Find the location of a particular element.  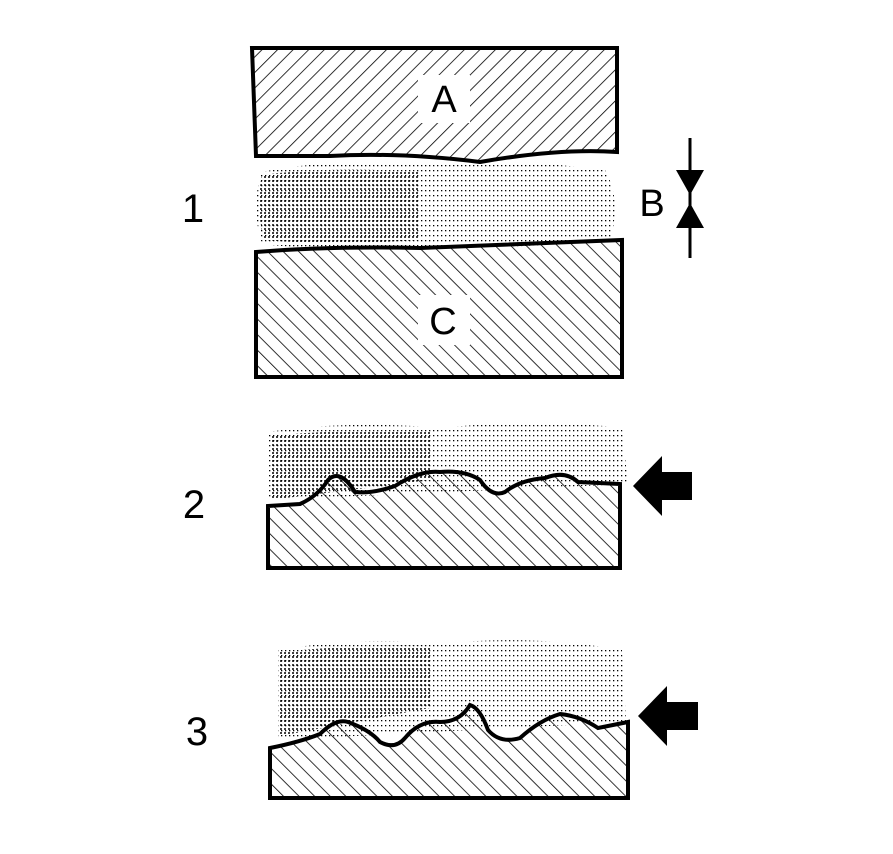

step-2-group: 2 is located at coordinates (437, 496).